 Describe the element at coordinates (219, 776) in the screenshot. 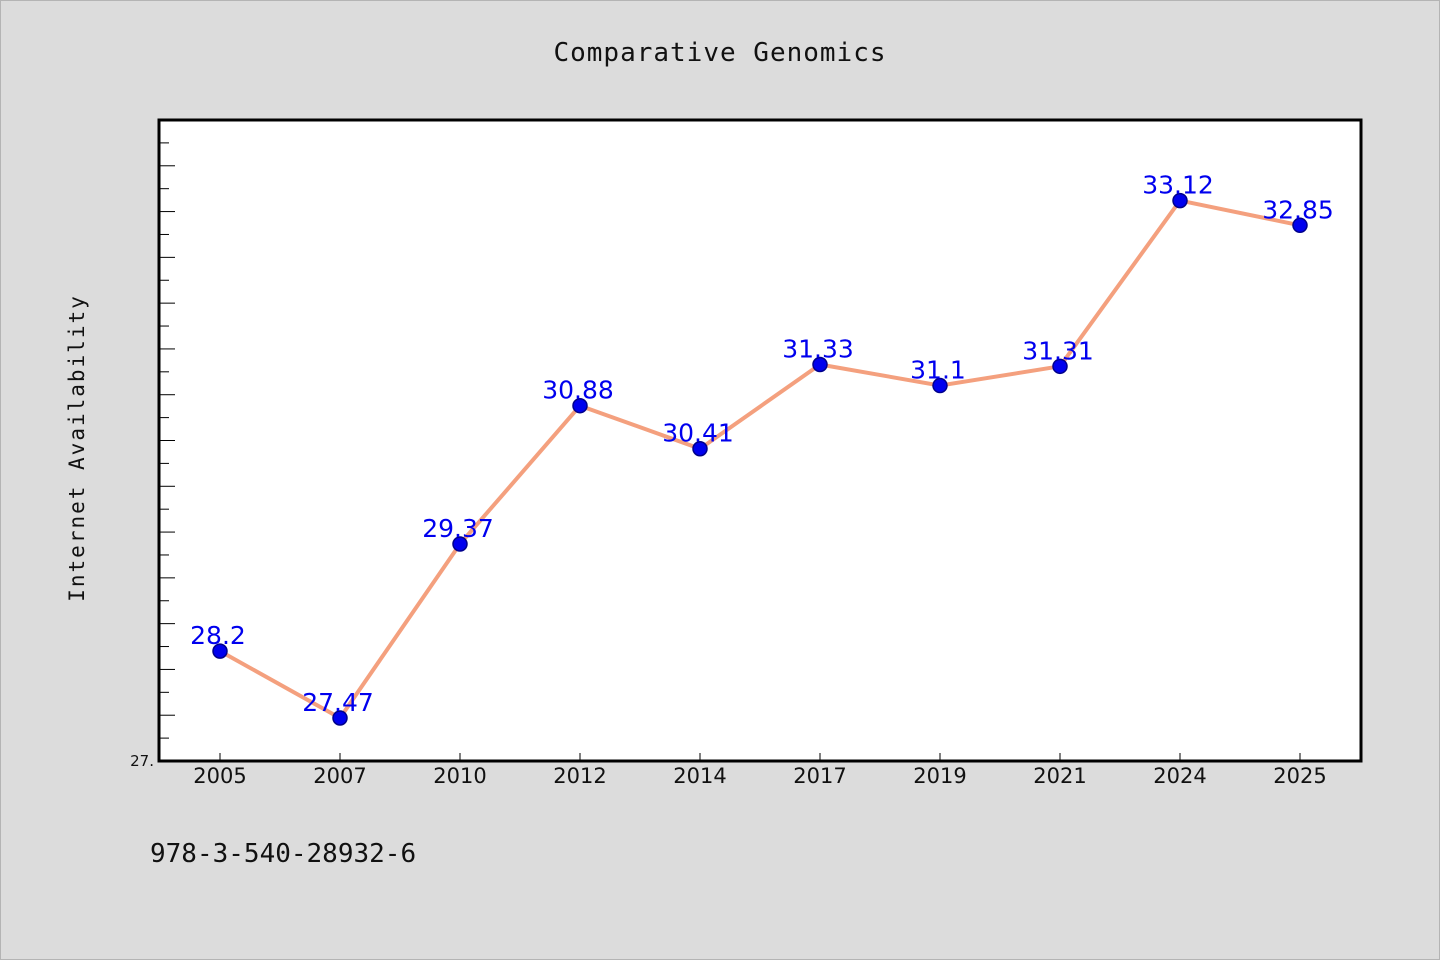

I see `x-tick-label: 2005` at that location.